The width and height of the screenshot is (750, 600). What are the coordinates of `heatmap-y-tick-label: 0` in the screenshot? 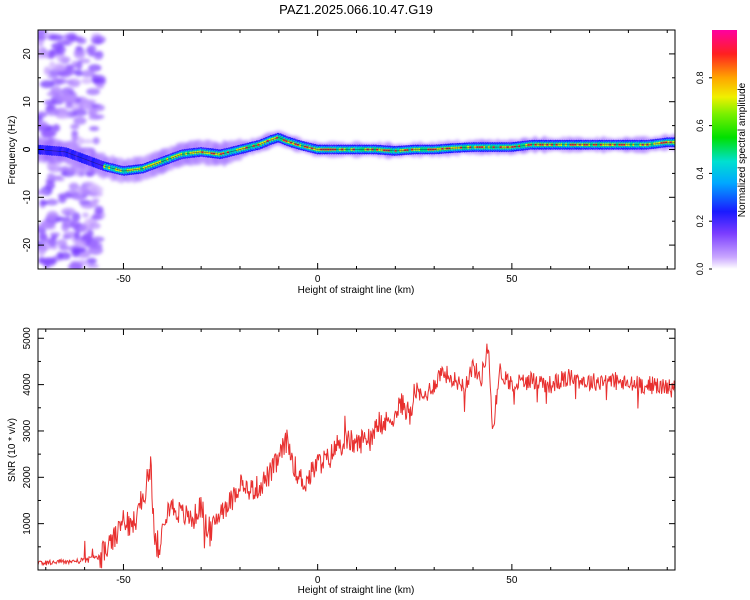 It's located at (27, 149).